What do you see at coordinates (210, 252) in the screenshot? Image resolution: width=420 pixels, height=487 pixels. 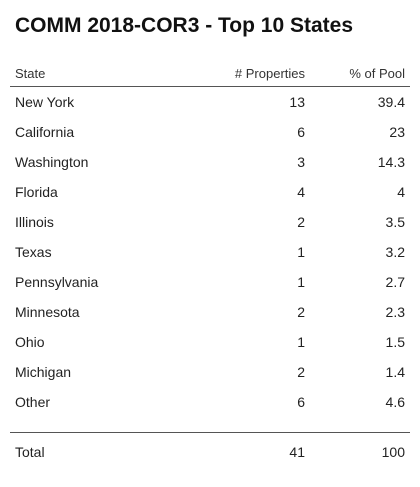 I see `table-row: Texas 1 3.2` at bounding box center [210, 252].